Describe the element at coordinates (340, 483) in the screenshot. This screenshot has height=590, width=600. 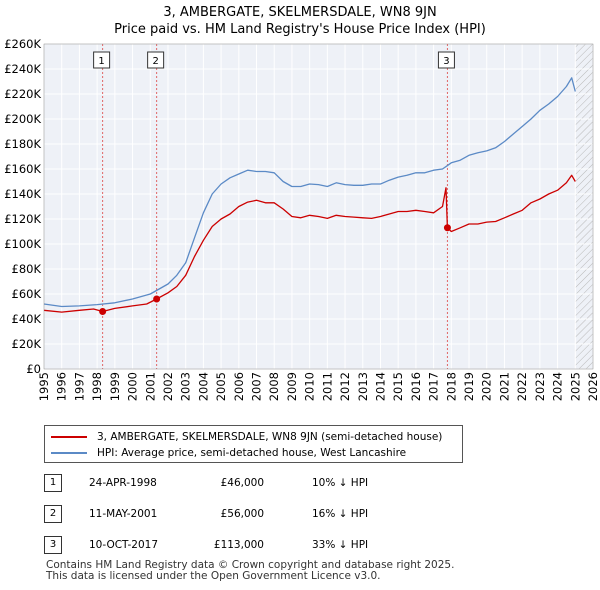
I see `sale-delta: 10% ↓ HPI` at that location.